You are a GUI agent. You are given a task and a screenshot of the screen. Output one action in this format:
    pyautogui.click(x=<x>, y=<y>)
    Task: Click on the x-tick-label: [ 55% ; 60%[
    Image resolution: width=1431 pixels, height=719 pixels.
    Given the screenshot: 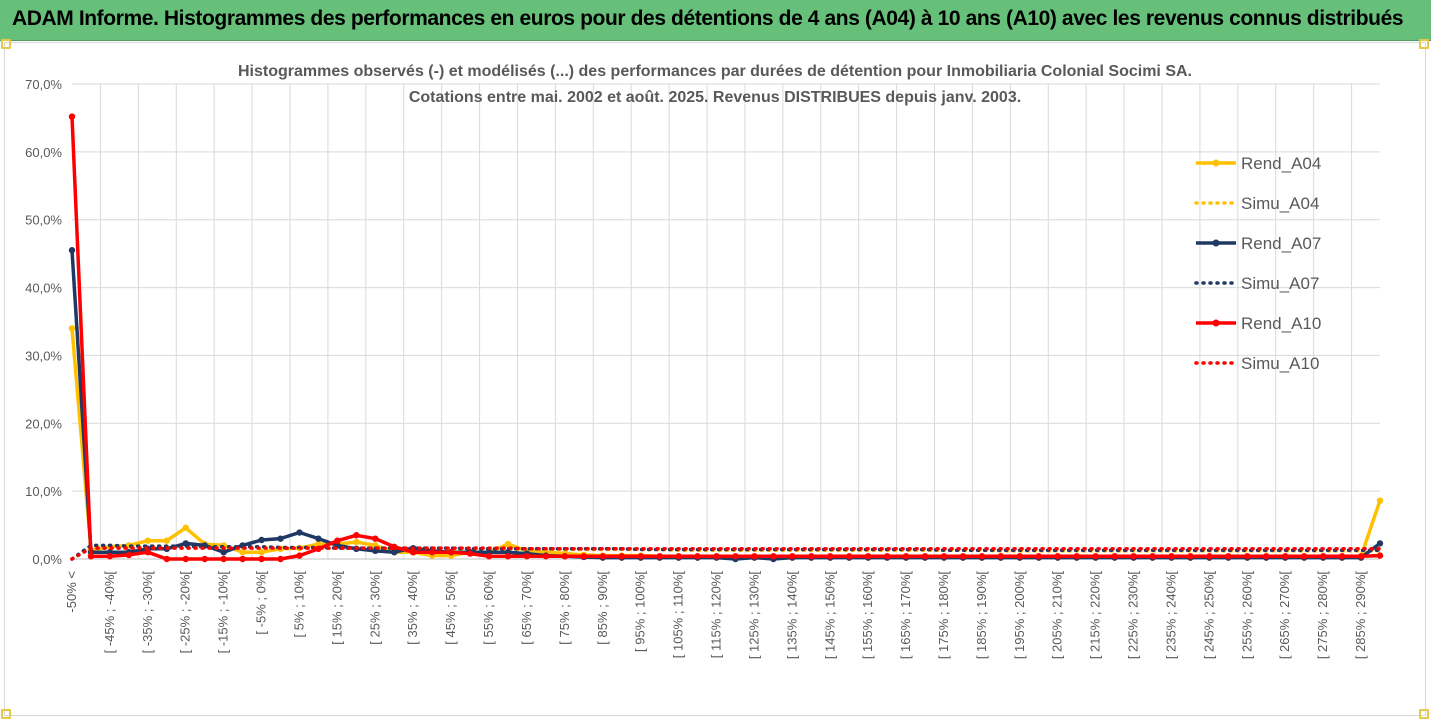 What is the action you would take?
    pyautogui.click(x=488, y=608)
    